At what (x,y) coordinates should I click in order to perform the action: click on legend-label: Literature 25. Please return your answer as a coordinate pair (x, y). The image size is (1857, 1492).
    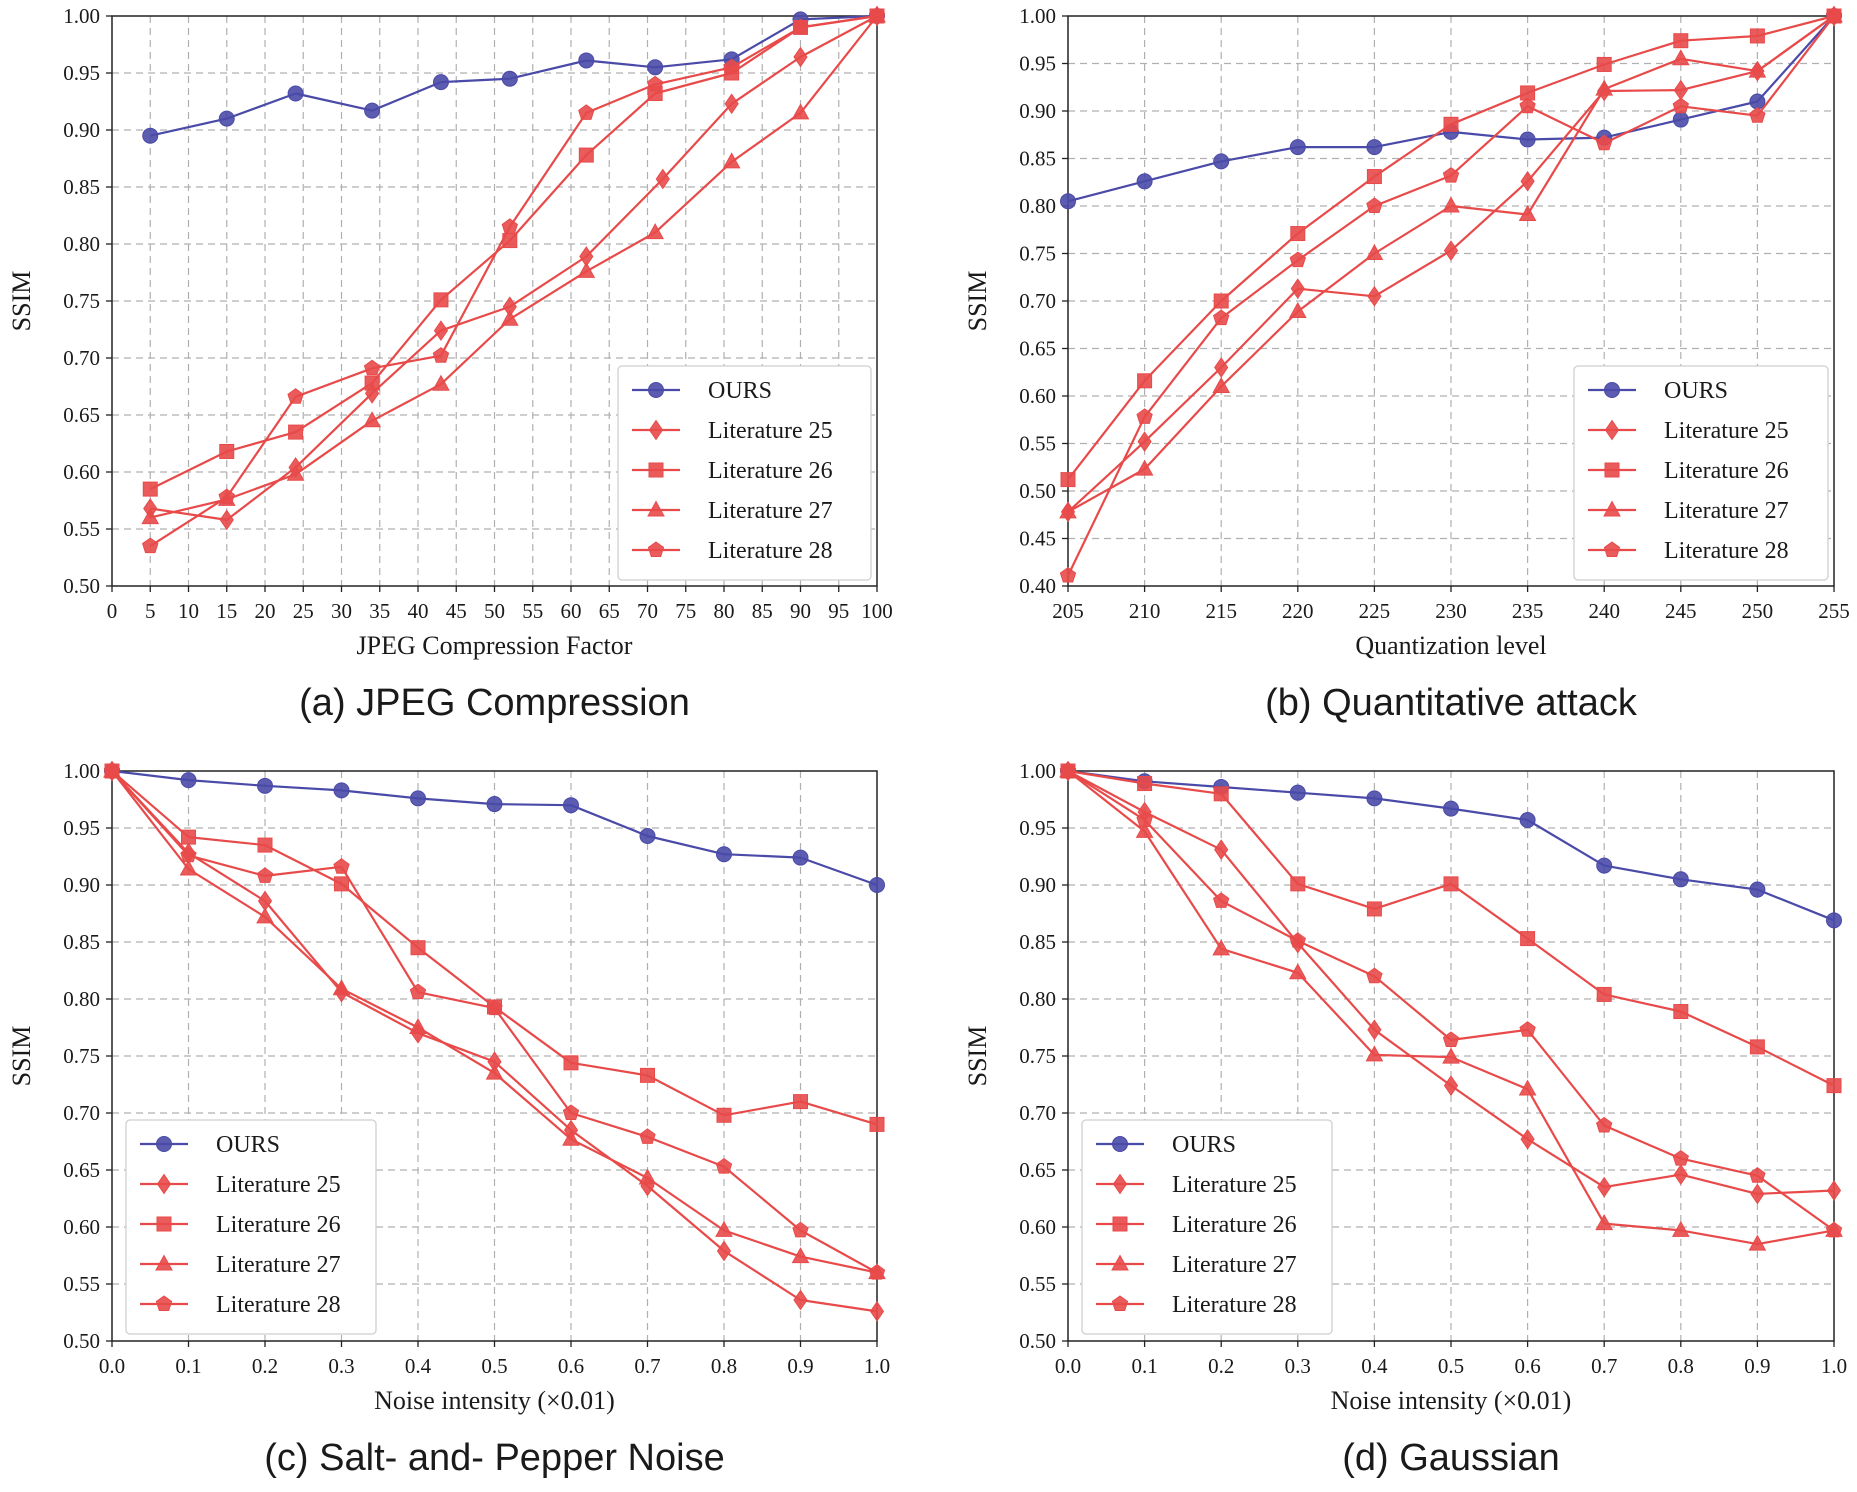
    Looking at the image, I should click on (1726, 431).